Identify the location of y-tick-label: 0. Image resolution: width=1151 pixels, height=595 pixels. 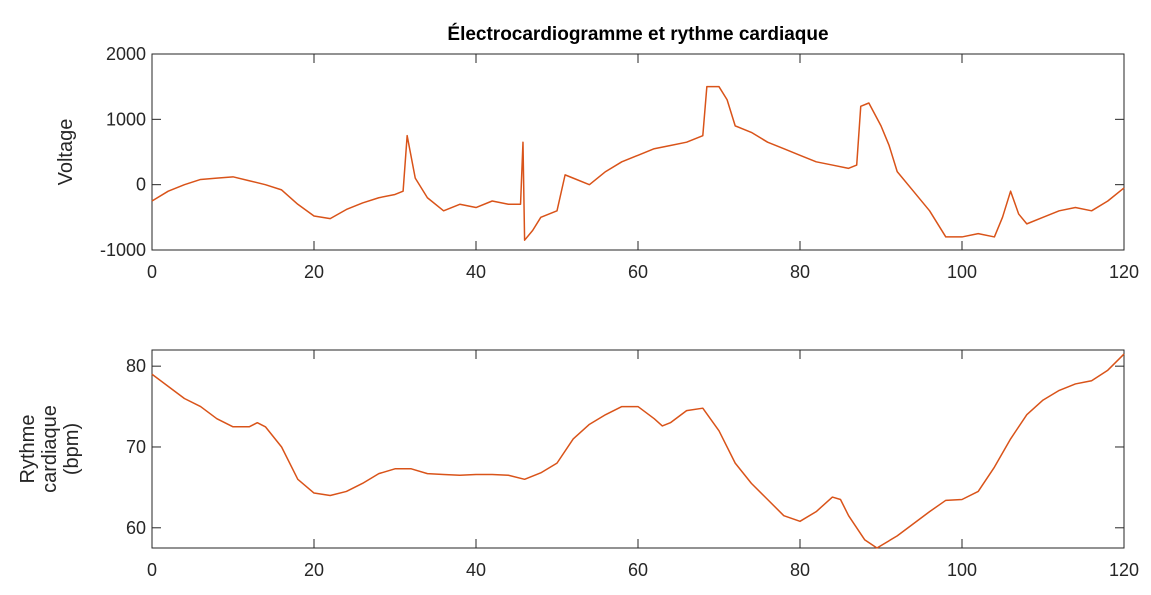
(141, 185).